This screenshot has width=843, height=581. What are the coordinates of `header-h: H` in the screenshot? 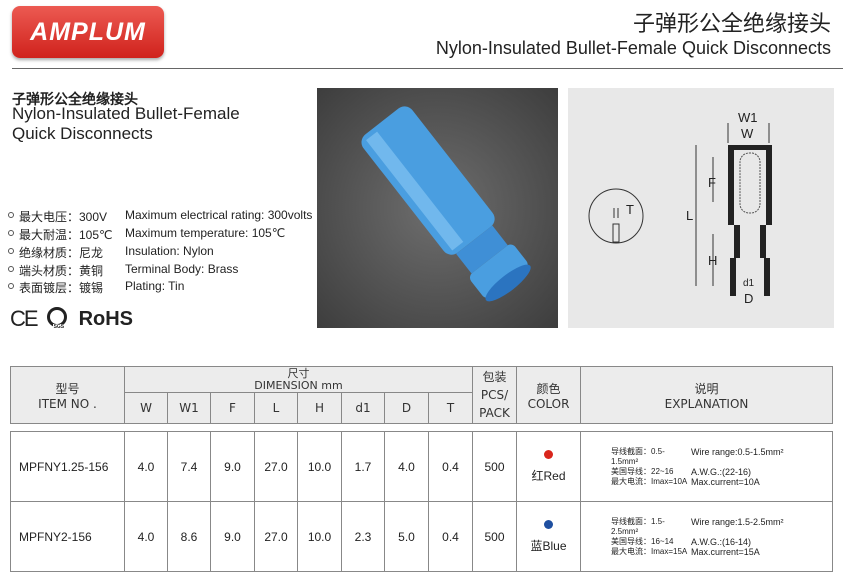 It's located at (319, 408).